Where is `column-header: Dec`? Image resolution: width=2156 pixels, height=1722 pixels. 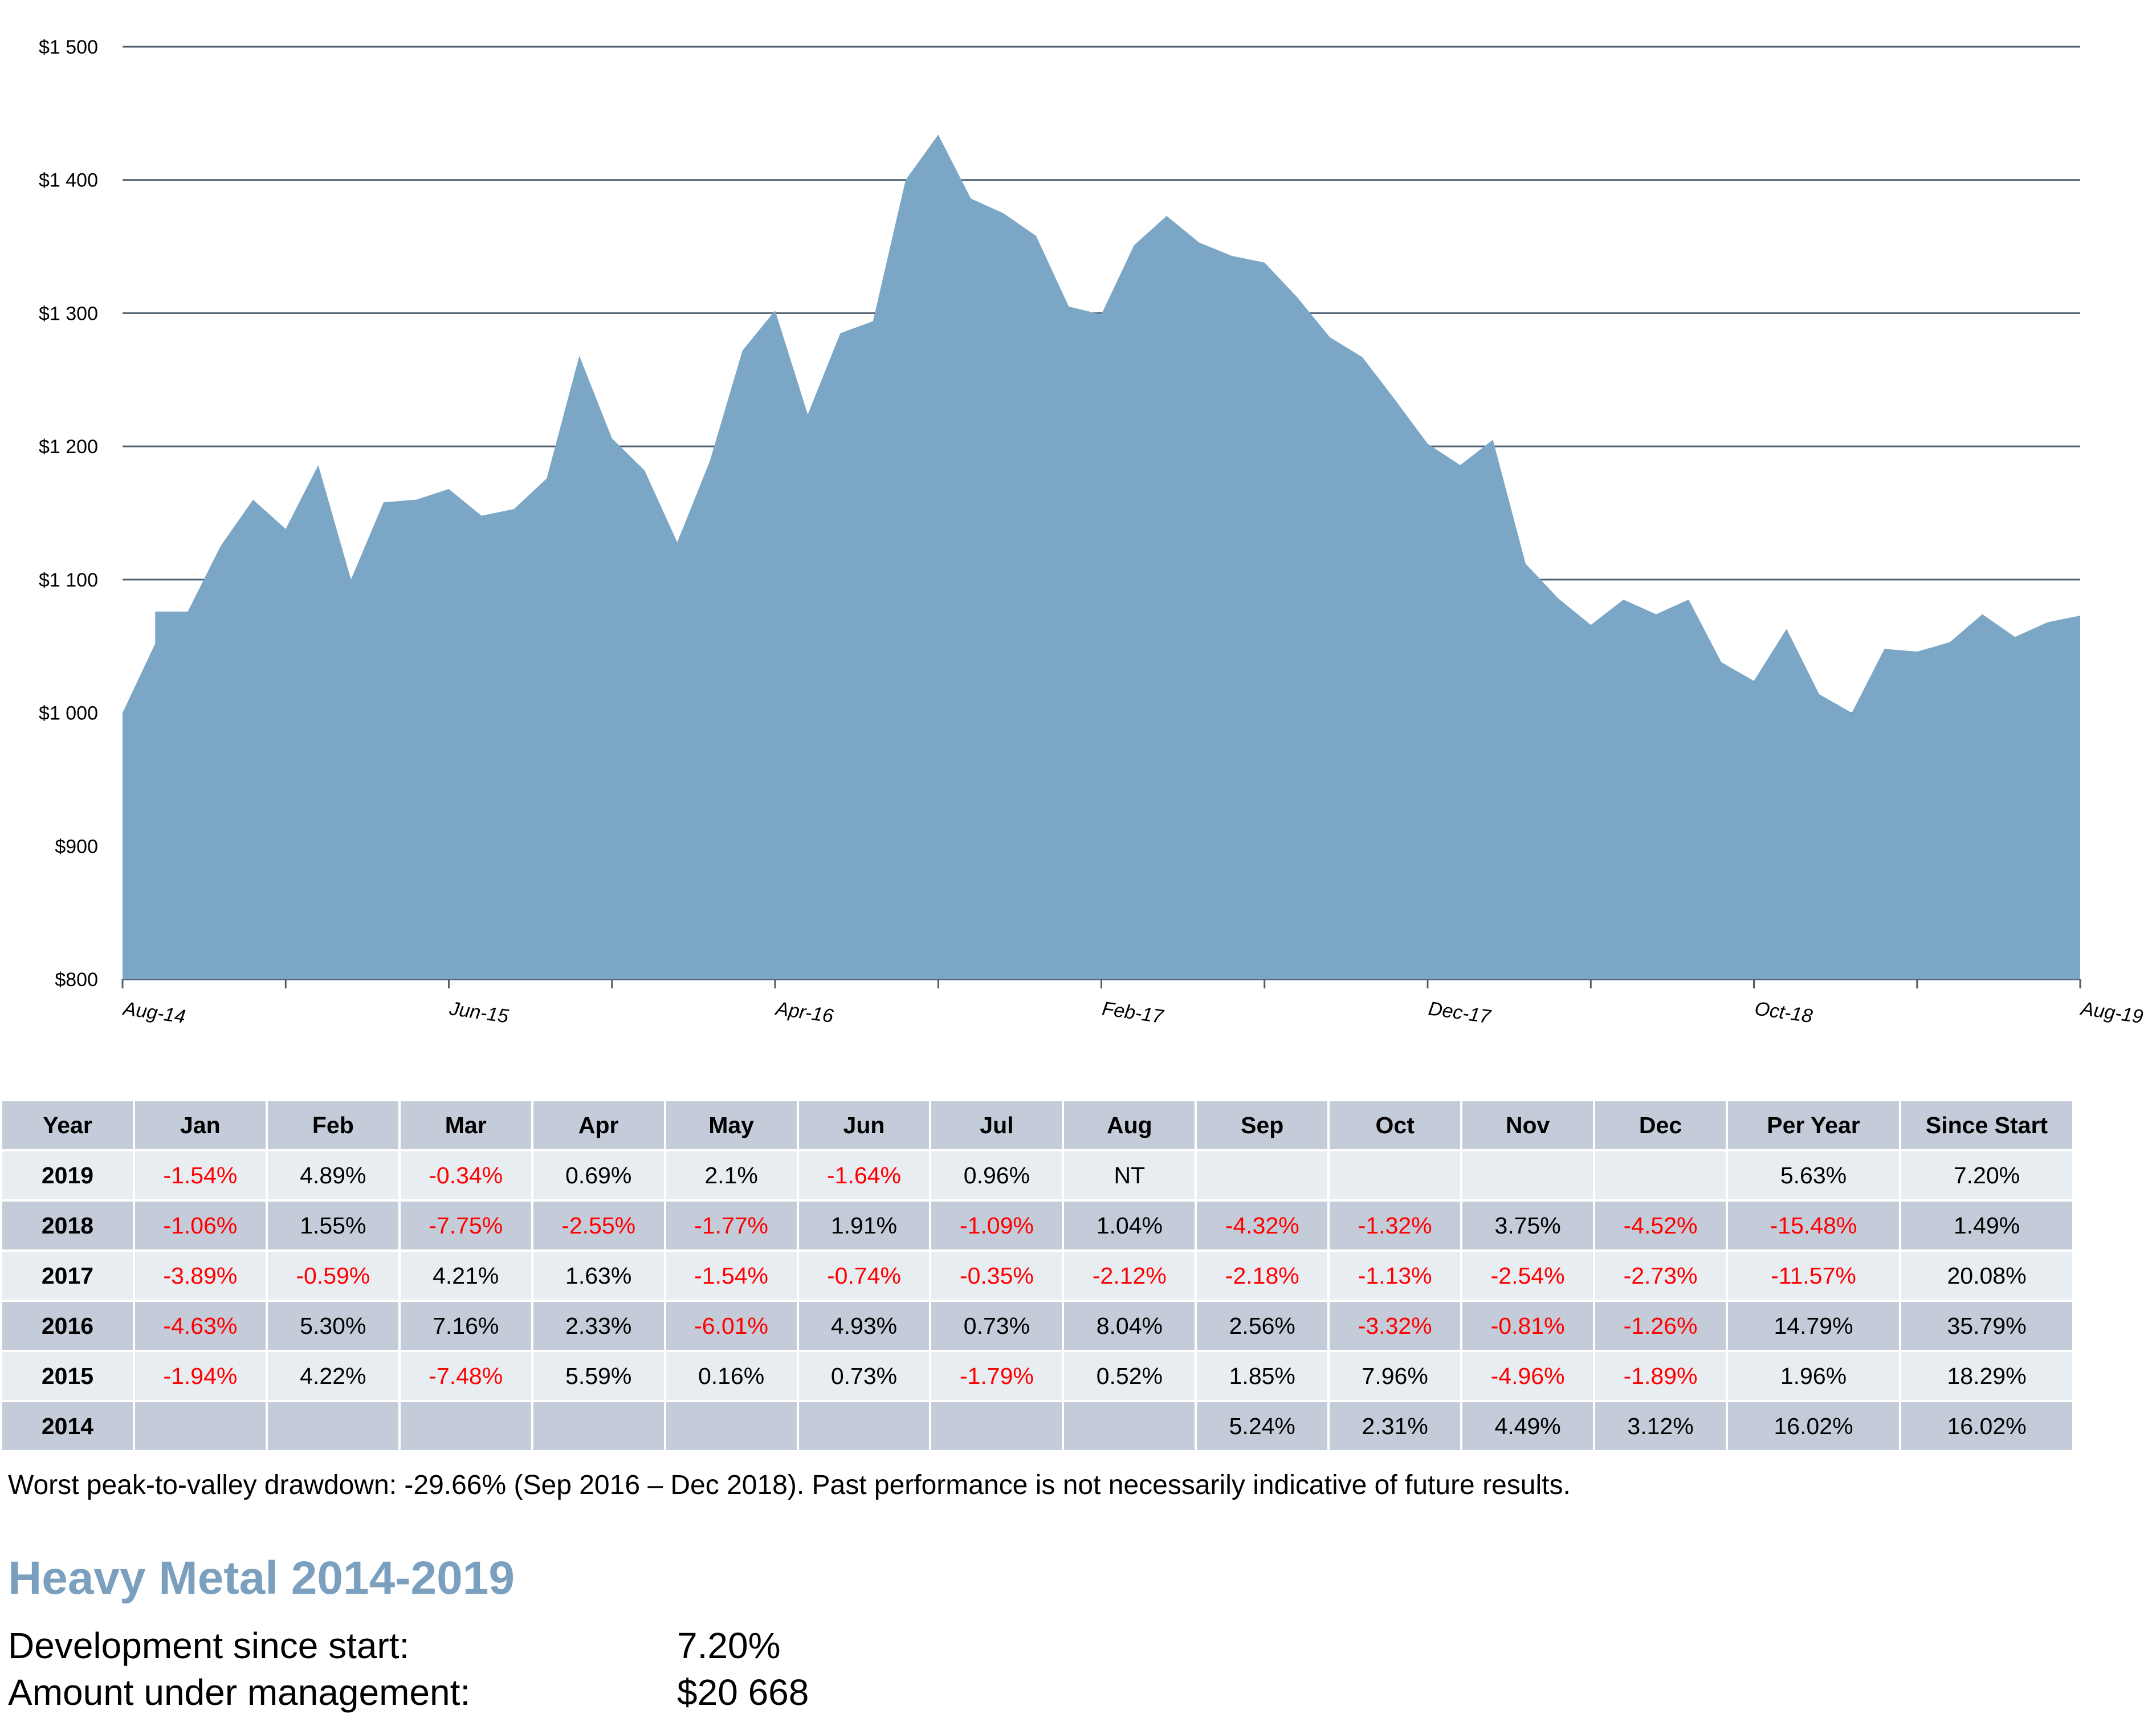 column-header: Dec is located at coordinates (1660, 1125).